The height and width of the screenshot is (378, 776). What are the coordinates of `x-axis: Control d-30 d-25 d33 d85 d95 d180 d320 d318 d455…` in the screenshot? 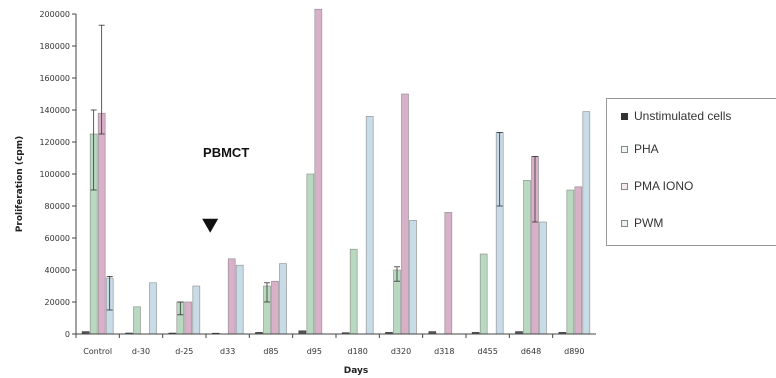 It's located at (330, 345).